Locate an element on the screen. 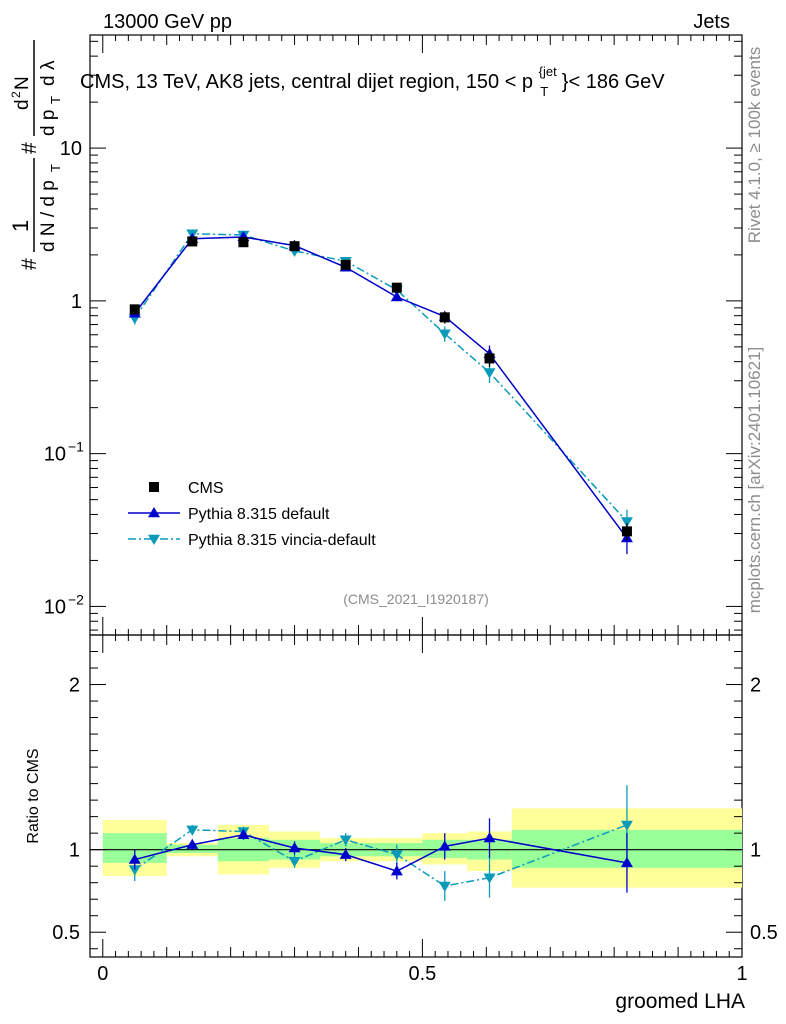 Image resolution: width=786 pixels, height=1024 pixels. ratio-ylabel: Ratio to CMS is located at coordinates (33, 795).